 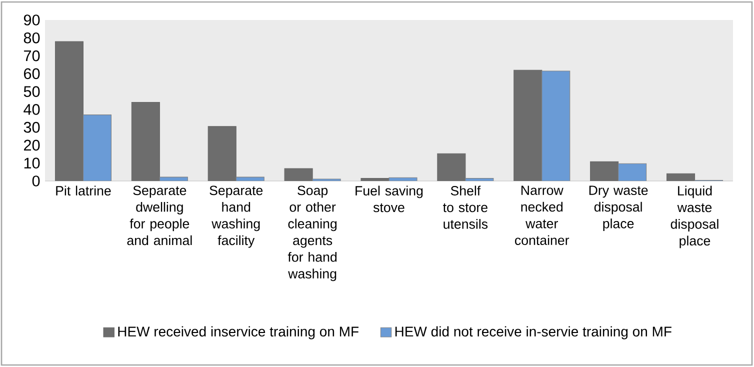 What do you see at coordinates (32, 109) in the screenshot?
I see `y-tick-label: 40` at bounding box center [32, 109].